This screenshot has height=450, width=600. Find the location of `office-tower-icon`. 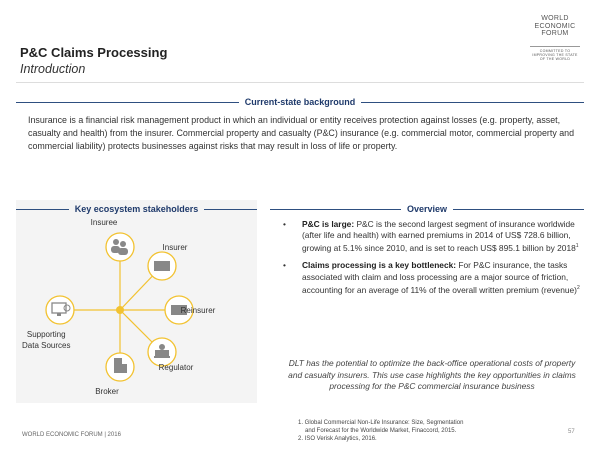

office-tower-icon is located at coordinates (120, 365).